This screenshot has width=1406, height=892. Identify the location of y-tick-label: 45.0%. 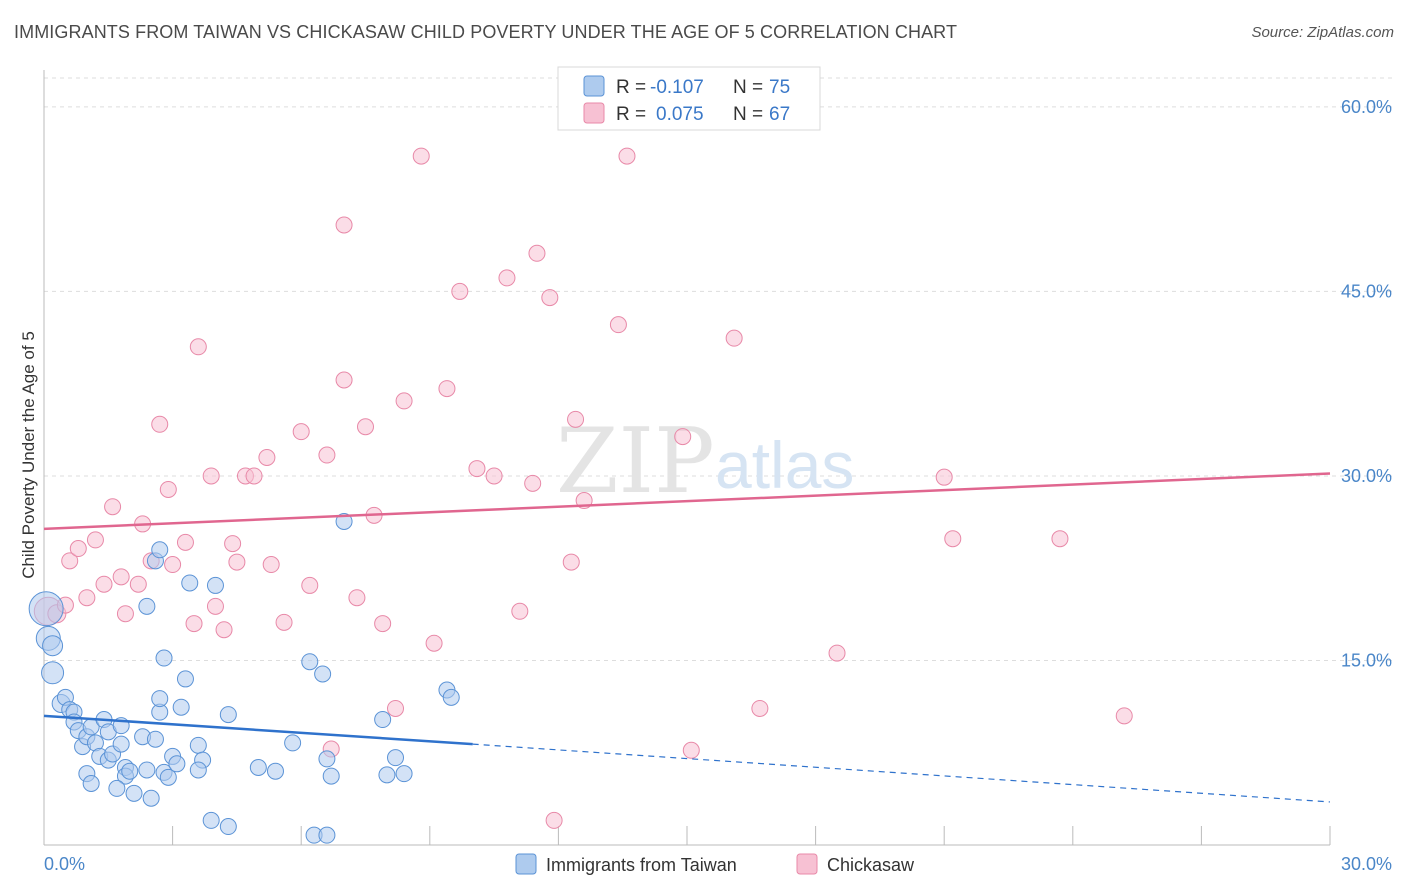
(1366, 291).